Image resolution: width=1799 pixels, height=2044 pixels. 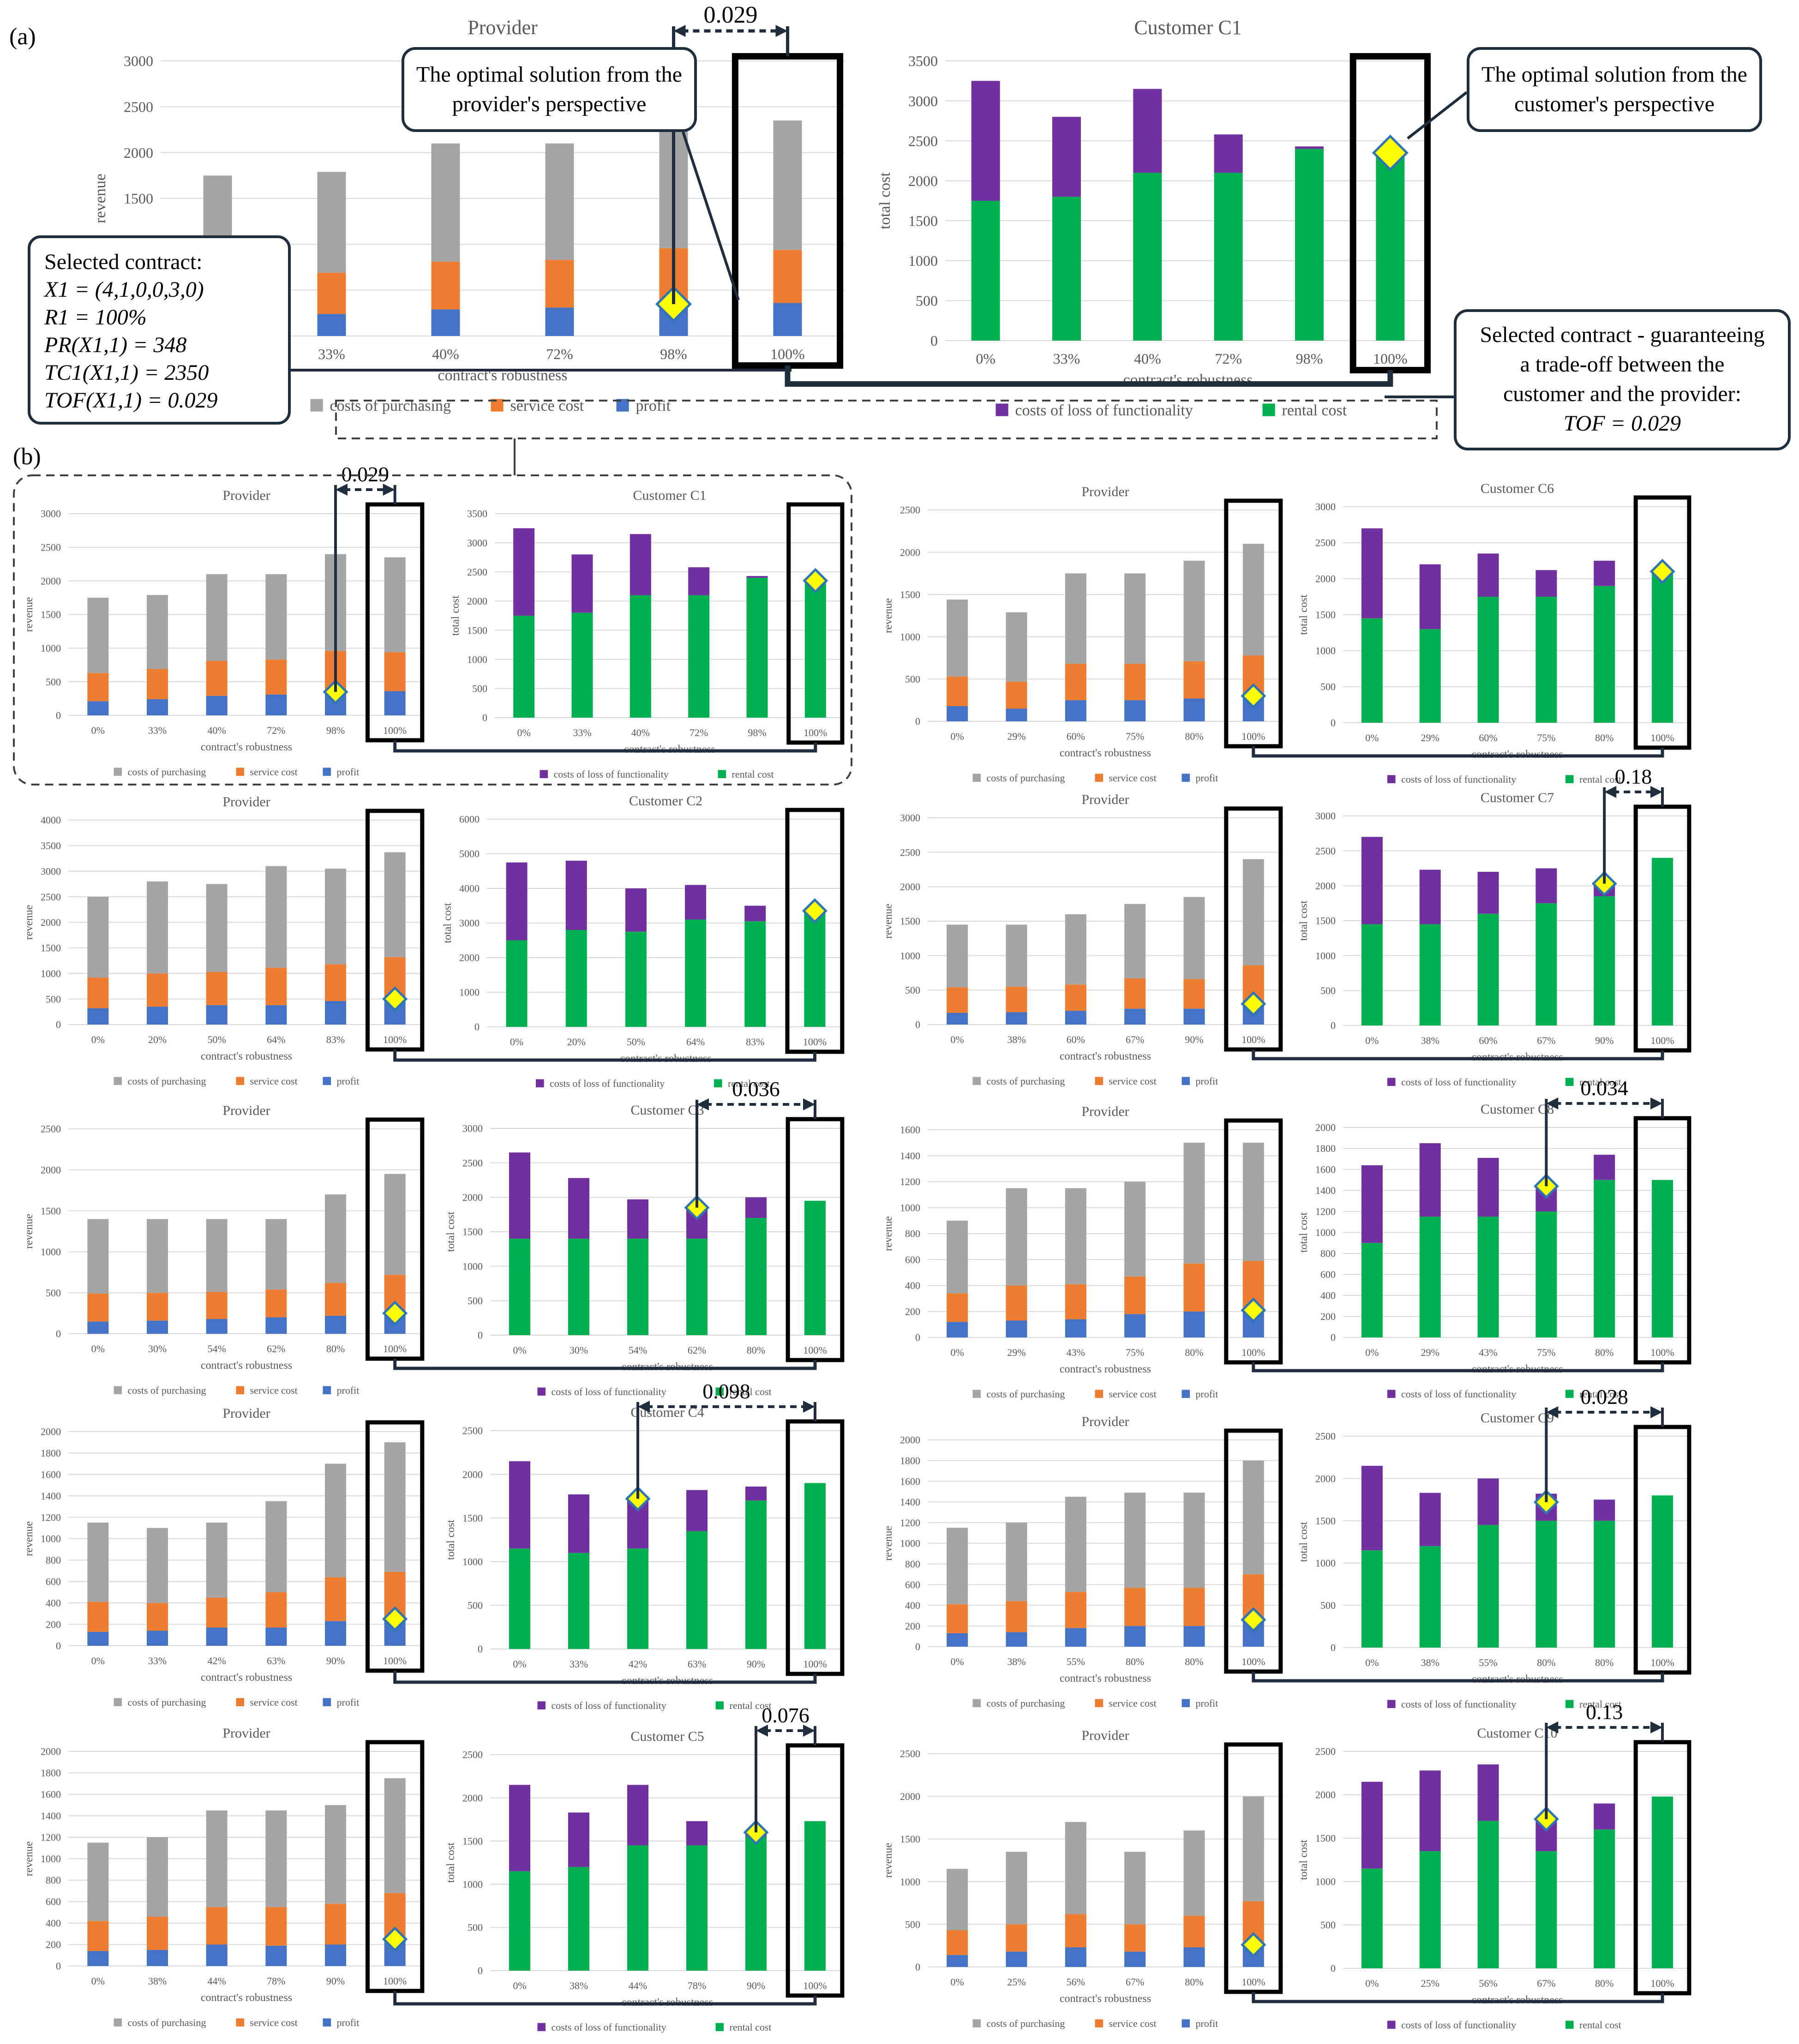 I want to click on x-tick-label: 67%, so click(x=1135, y=1982).